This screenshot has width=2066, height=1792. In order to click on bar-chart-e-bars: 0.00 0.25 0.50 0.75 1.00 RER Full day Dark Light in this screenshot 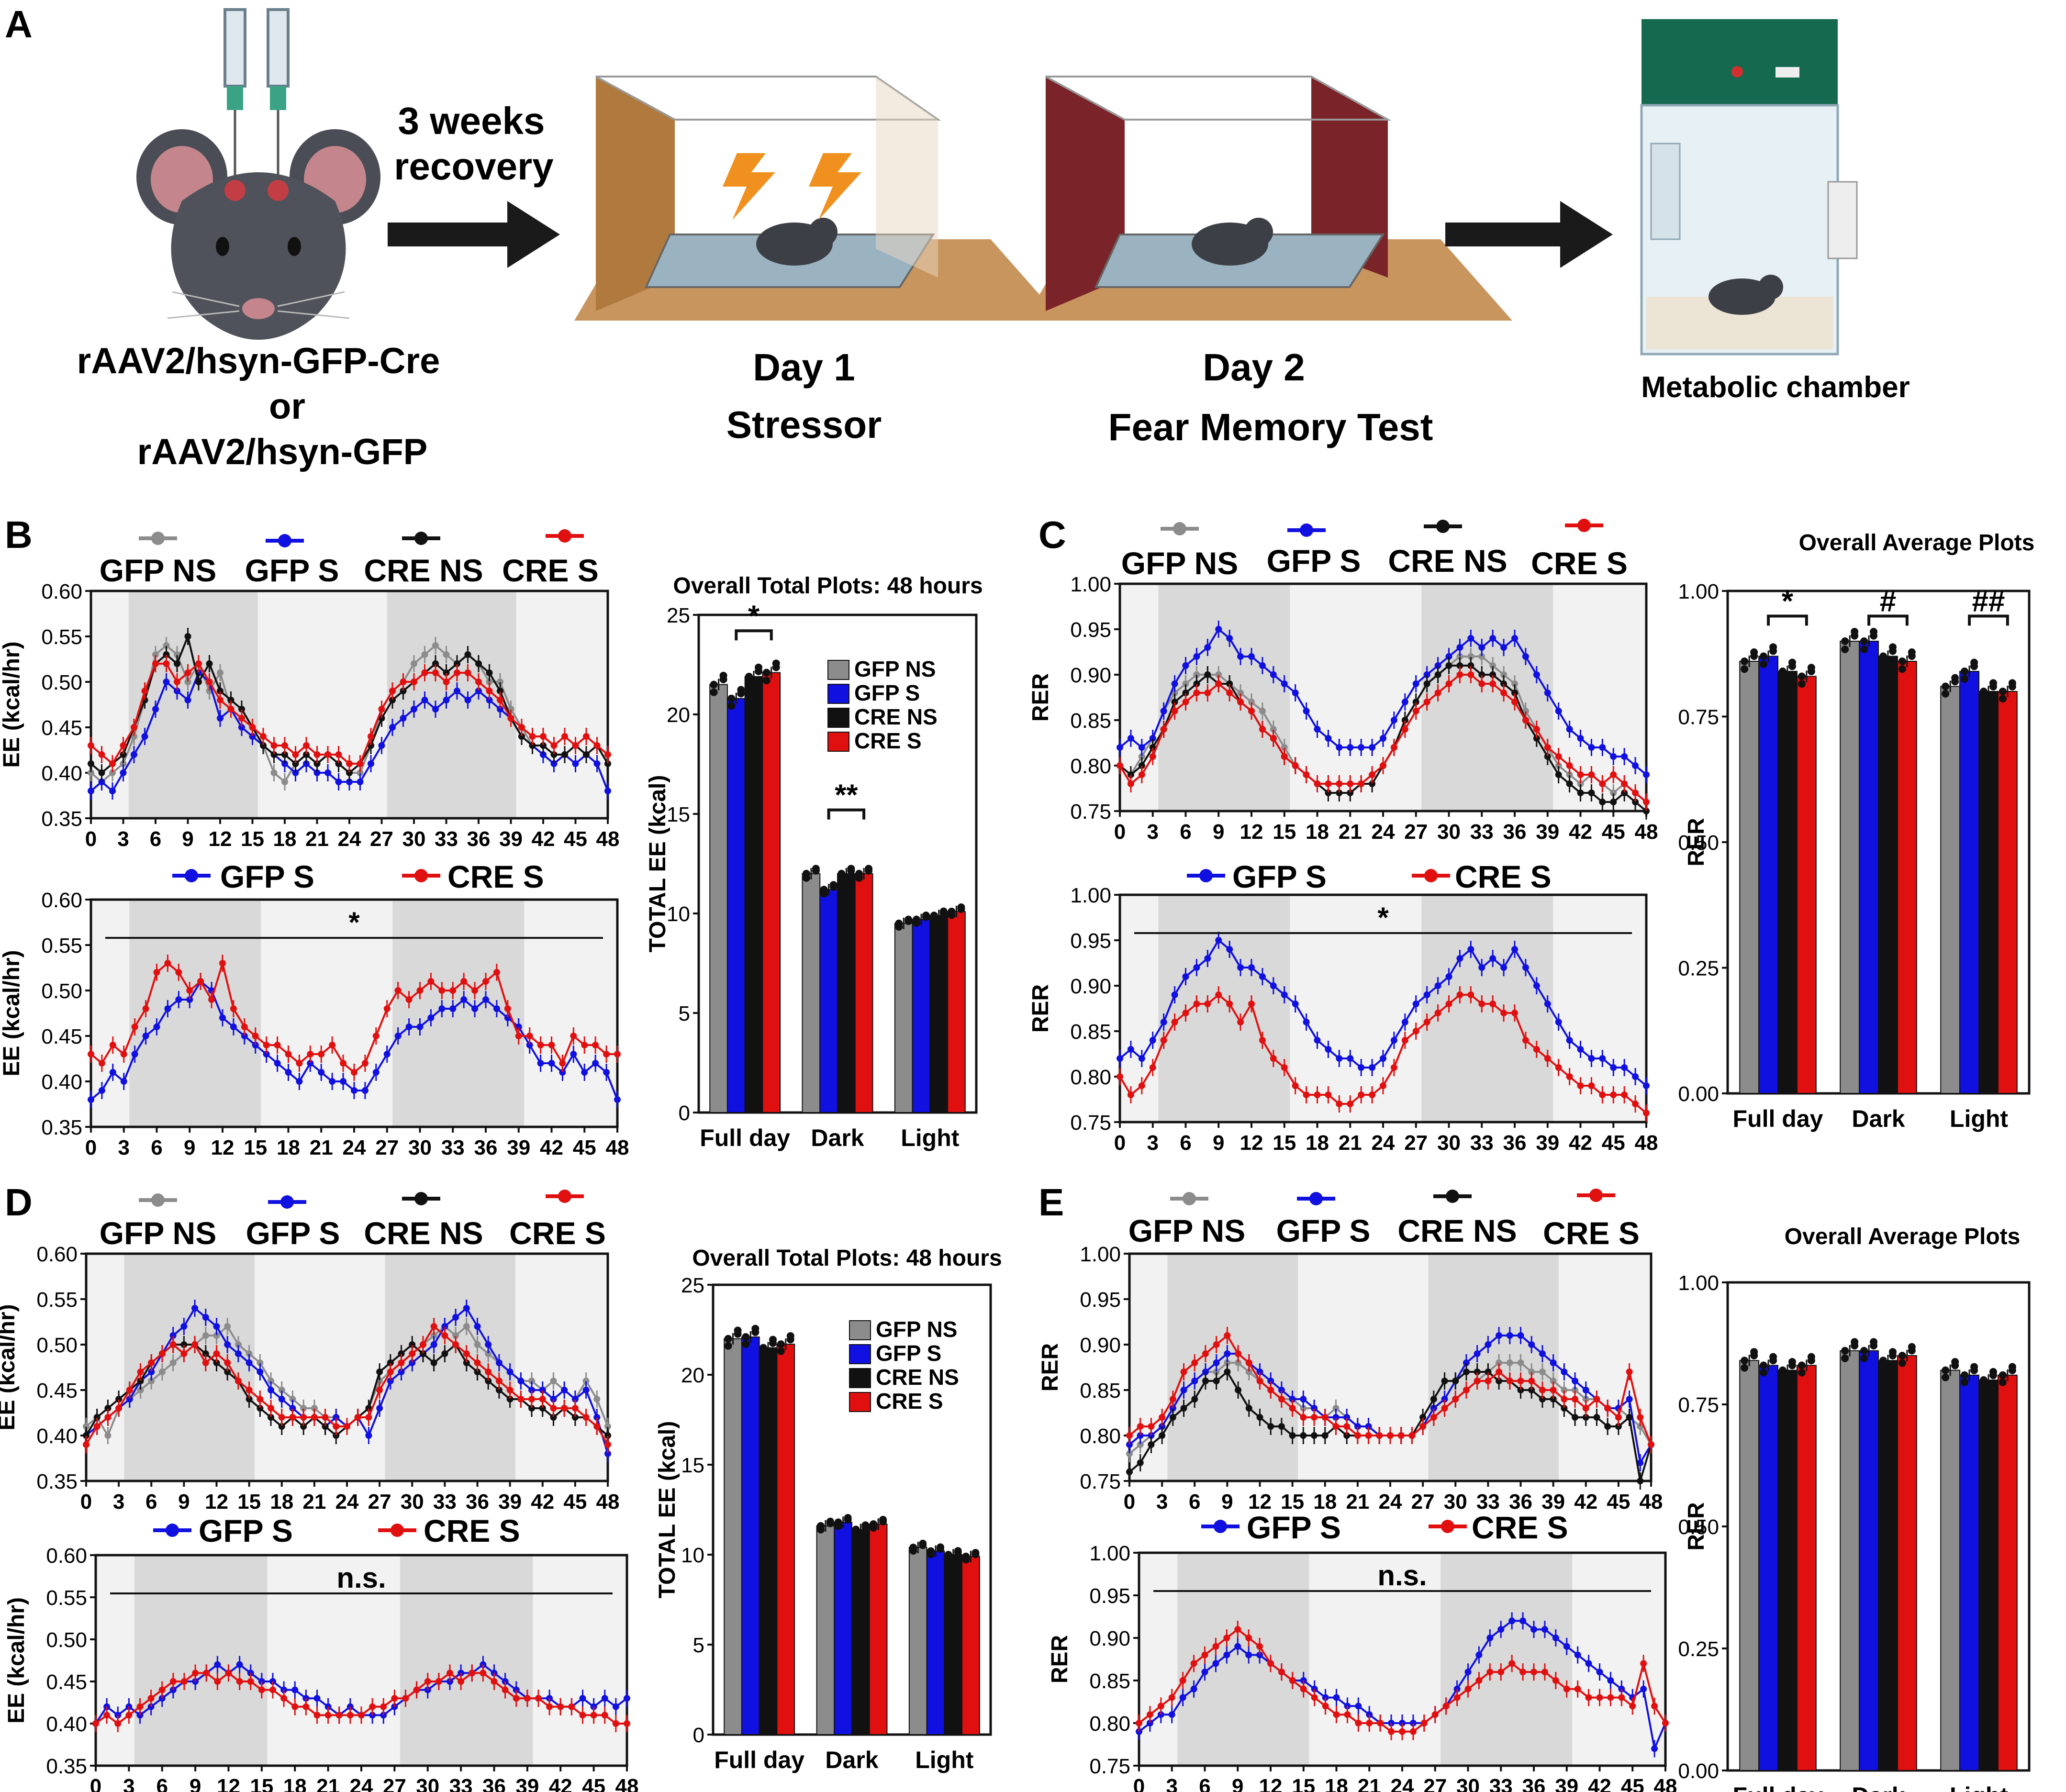, I will do `click(1854, 1531)`.